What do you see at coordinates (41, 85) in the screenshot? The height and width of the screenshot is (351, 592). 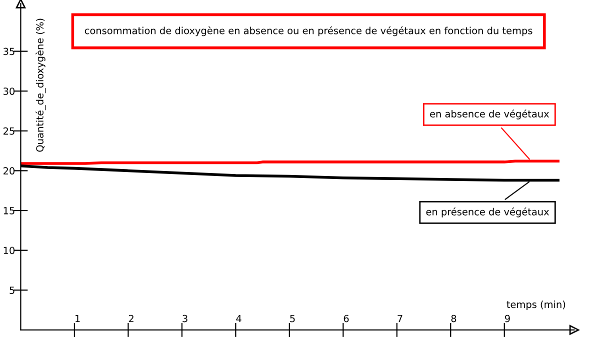 I see `y-axis-title: Quantité_de_dioxygène (%)` at bounding box center [41, 85].